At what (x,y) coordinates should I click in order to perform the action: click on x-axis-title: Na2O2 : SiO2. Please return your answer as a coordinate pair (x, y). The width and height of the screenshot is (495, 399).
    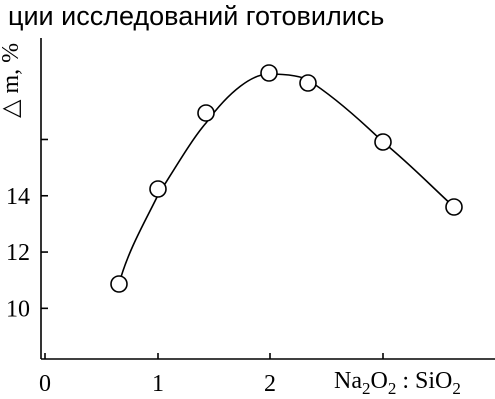
    Looking at the image, I should click on (397, 383).